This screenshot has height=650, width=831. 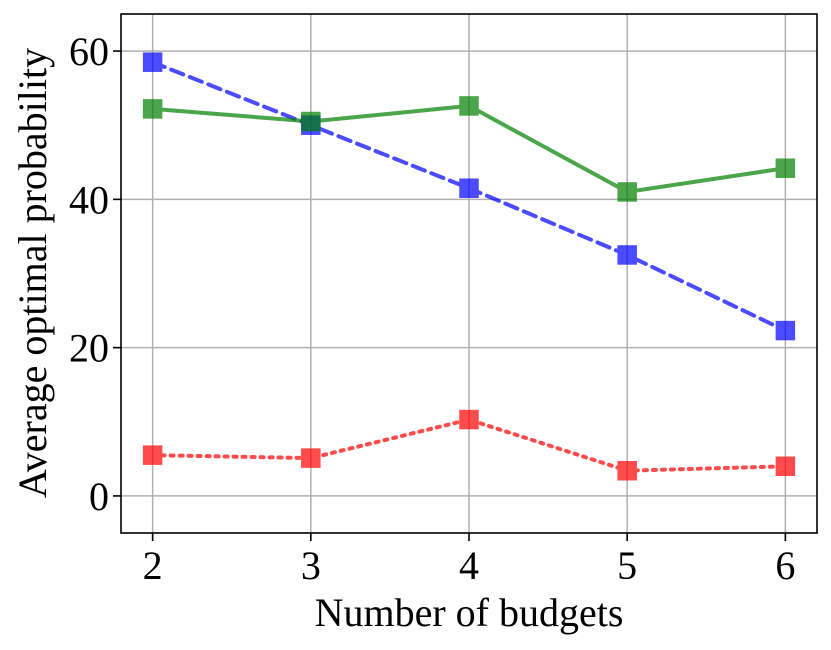 I want to click on series-line, so click(x=469, y=445).